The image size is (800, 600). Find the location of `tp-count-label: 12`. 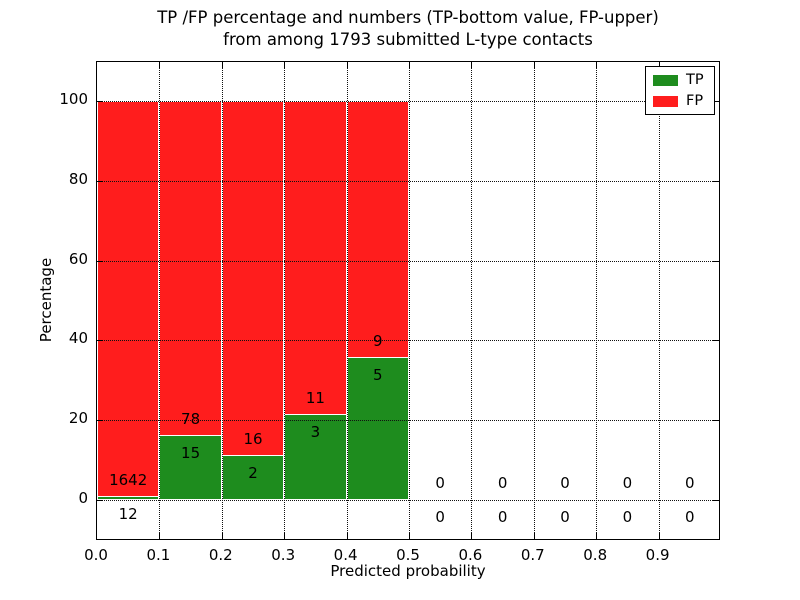

tp-count-label: 12 is located at coordinates (128, 514).